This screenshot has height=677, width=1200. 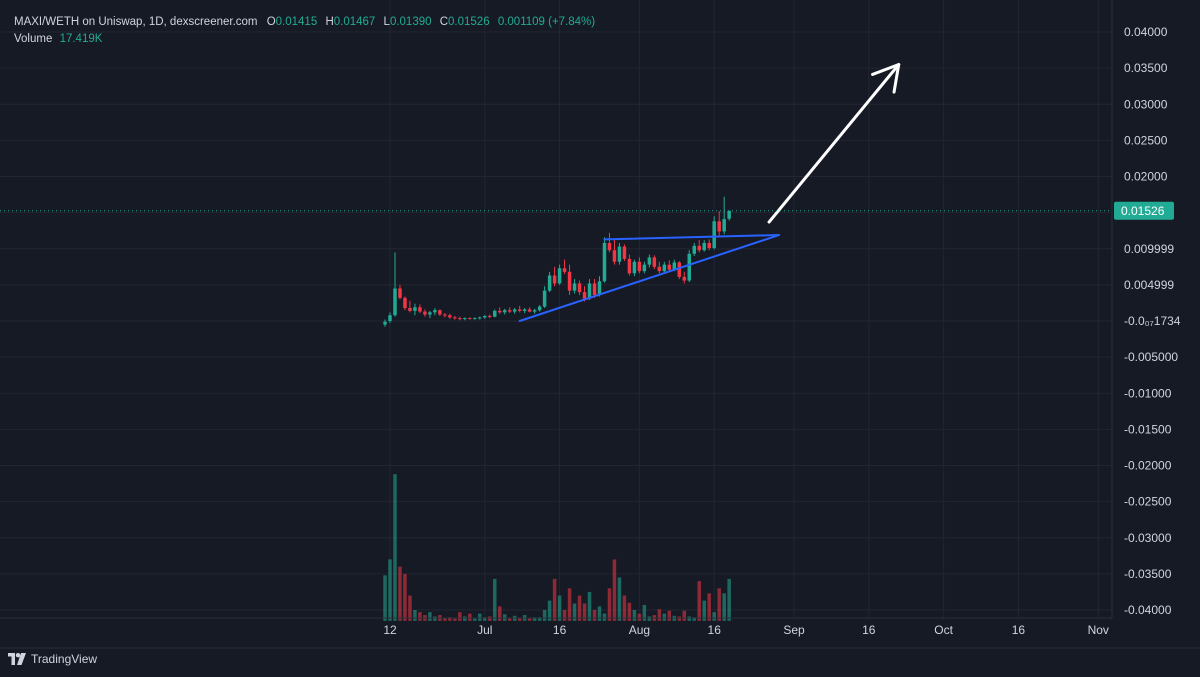 What do you see at coordinates (1148, 574) in the screenshot?
I see `y-tick-label: -0.03500` at bounding box center [1148, 574].